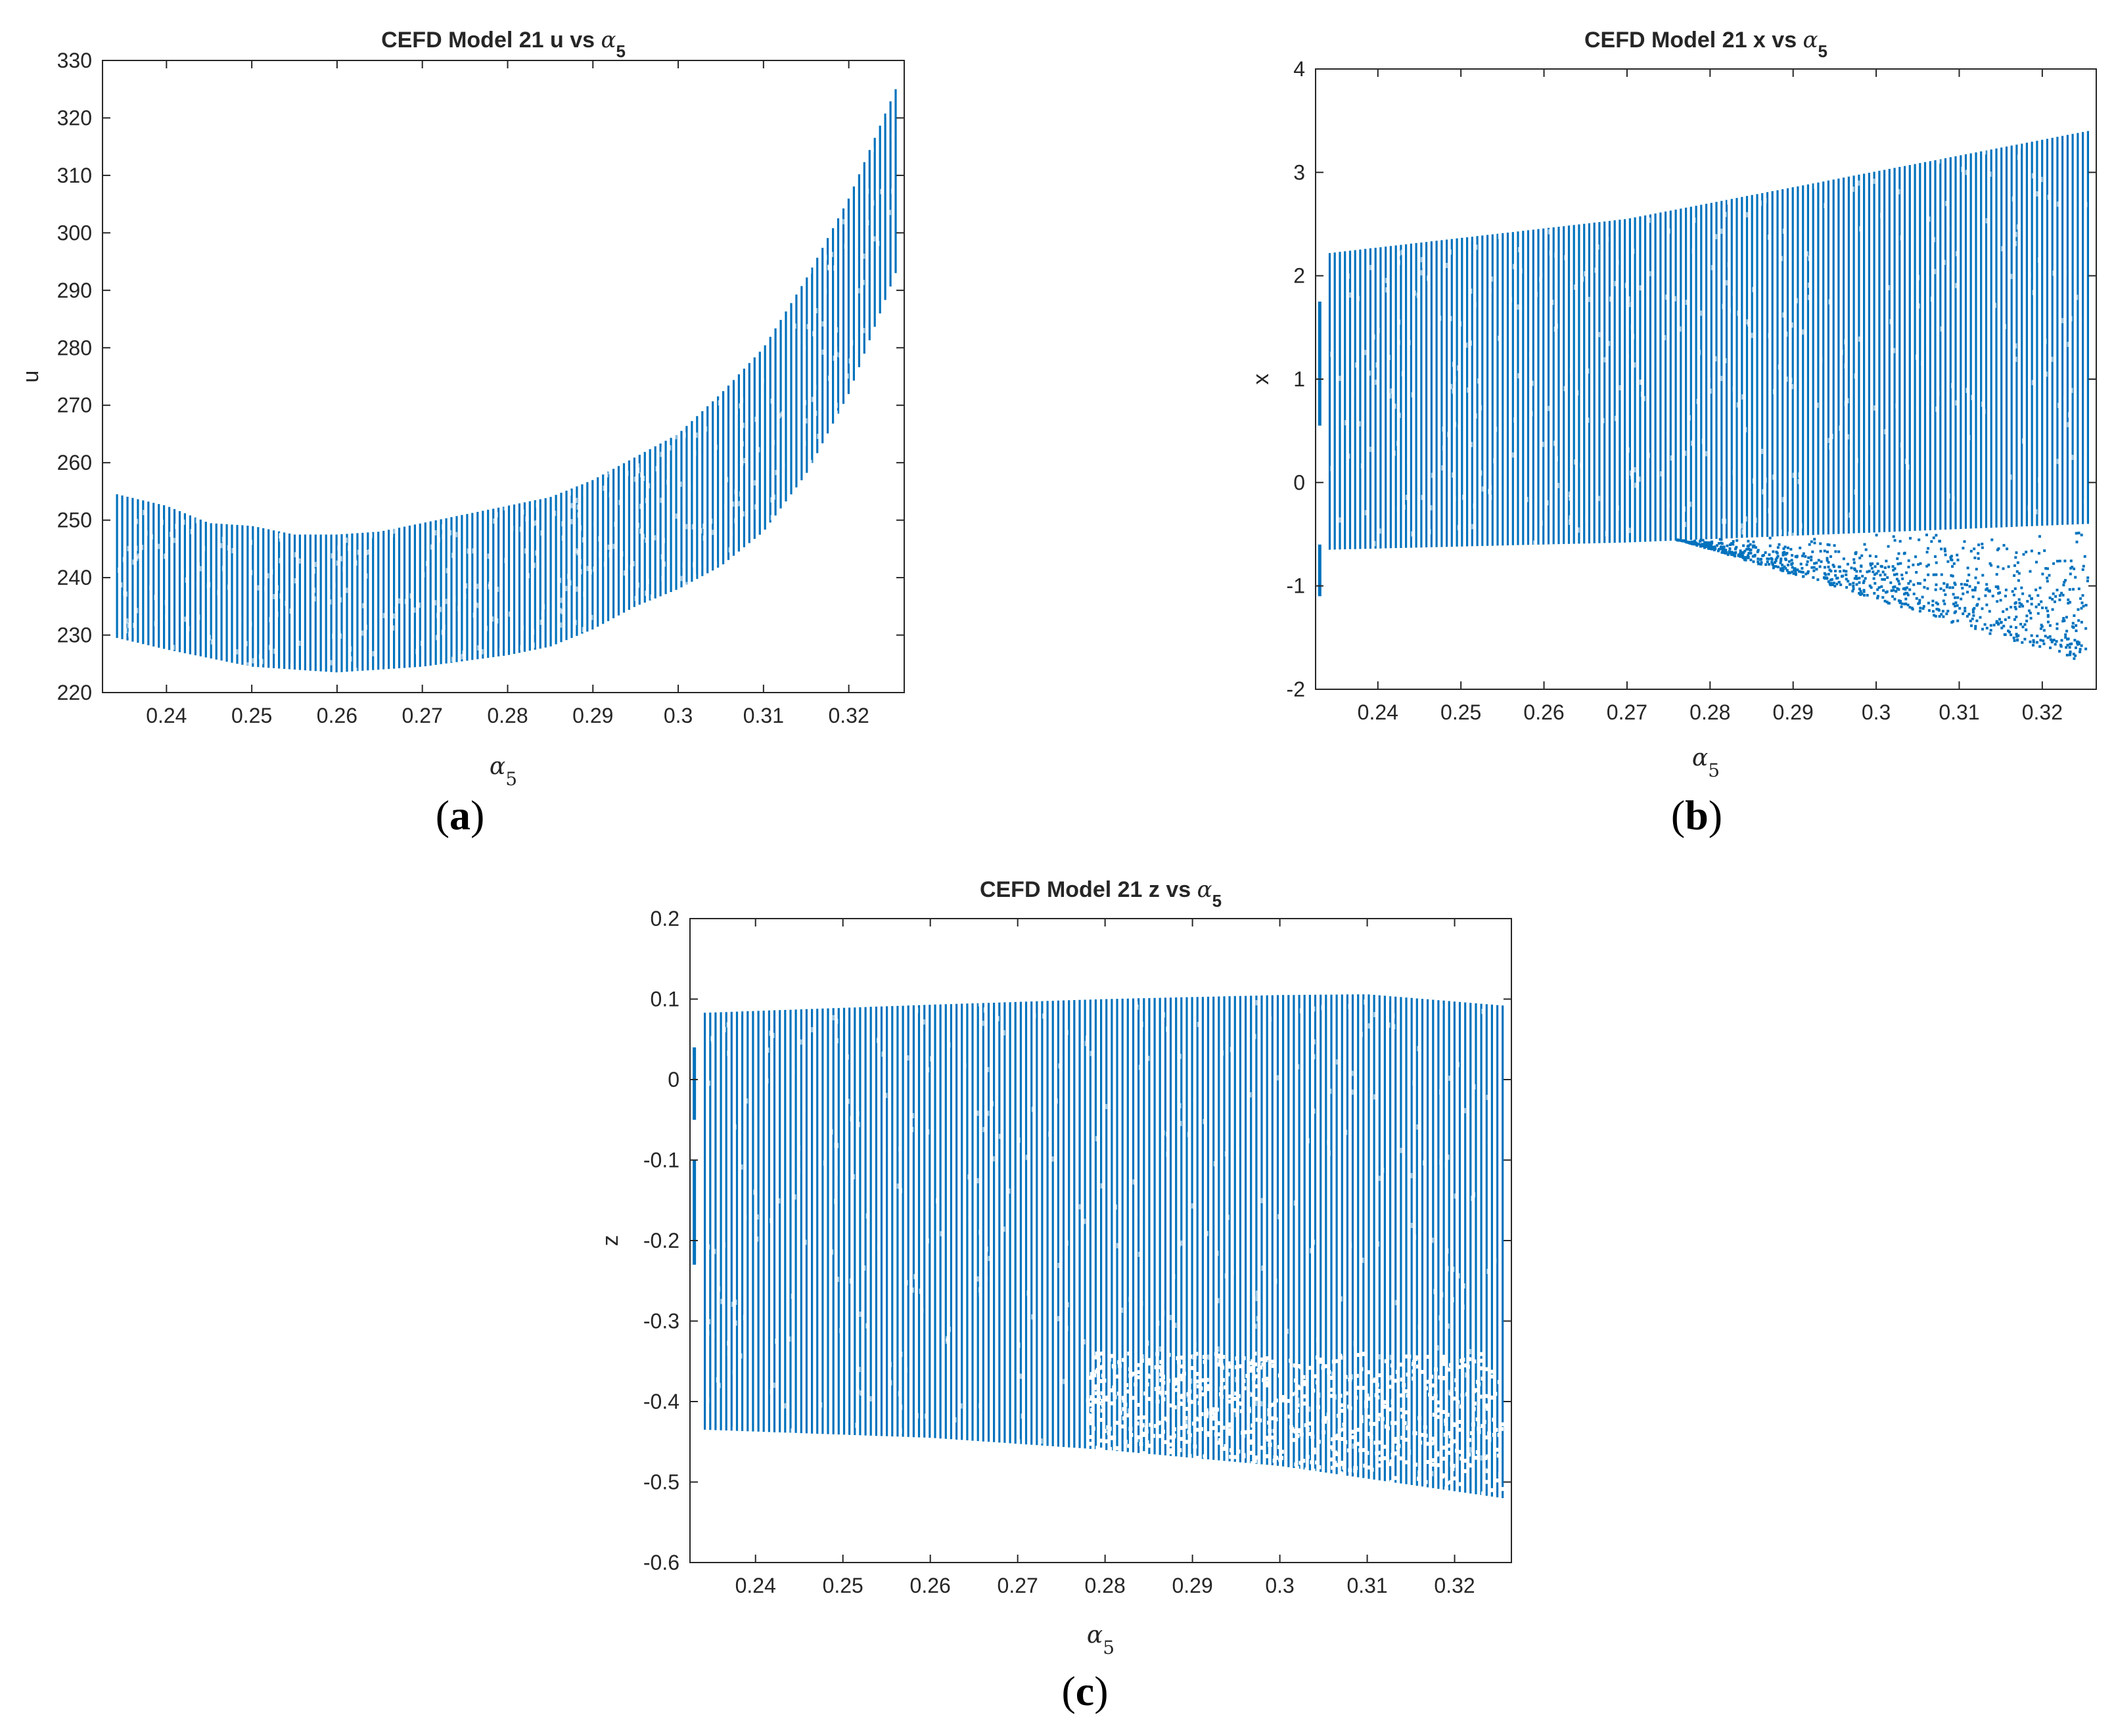  I want to click on x-tick-label: 0.28, so click(1710, 712).